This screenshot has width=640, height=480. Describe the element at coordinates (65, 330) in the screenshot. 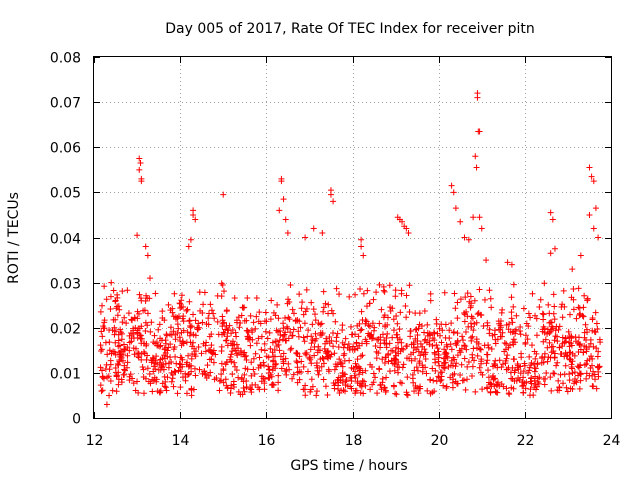

I see `y-tick-label: 0.02` at that location.